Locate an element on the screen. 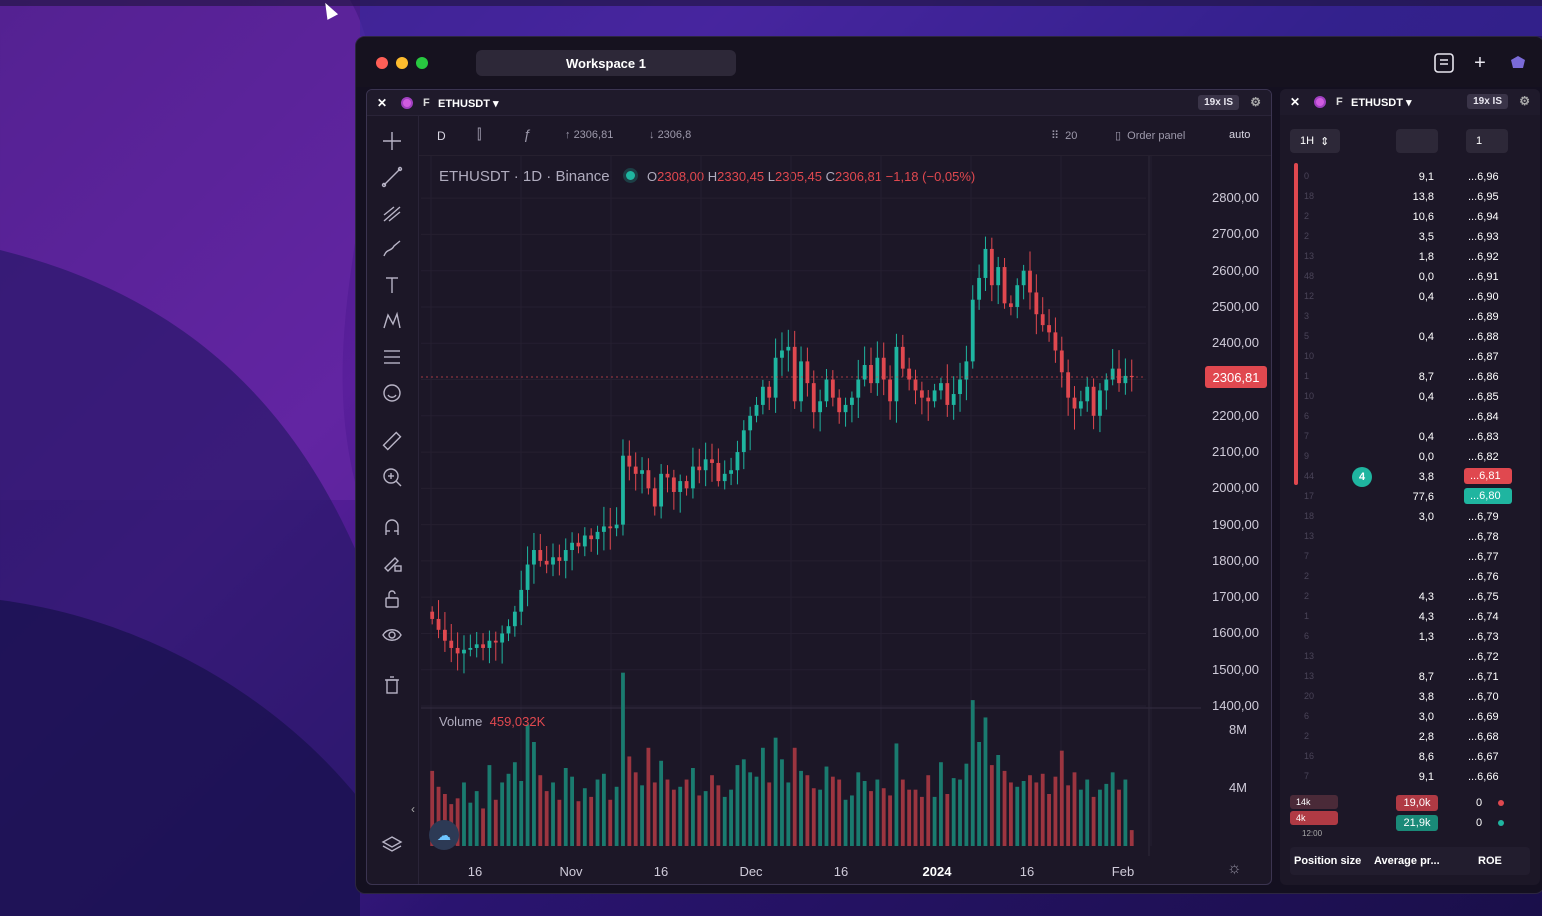  level-price: ...6,77 is located at coordinates (1483, 557).